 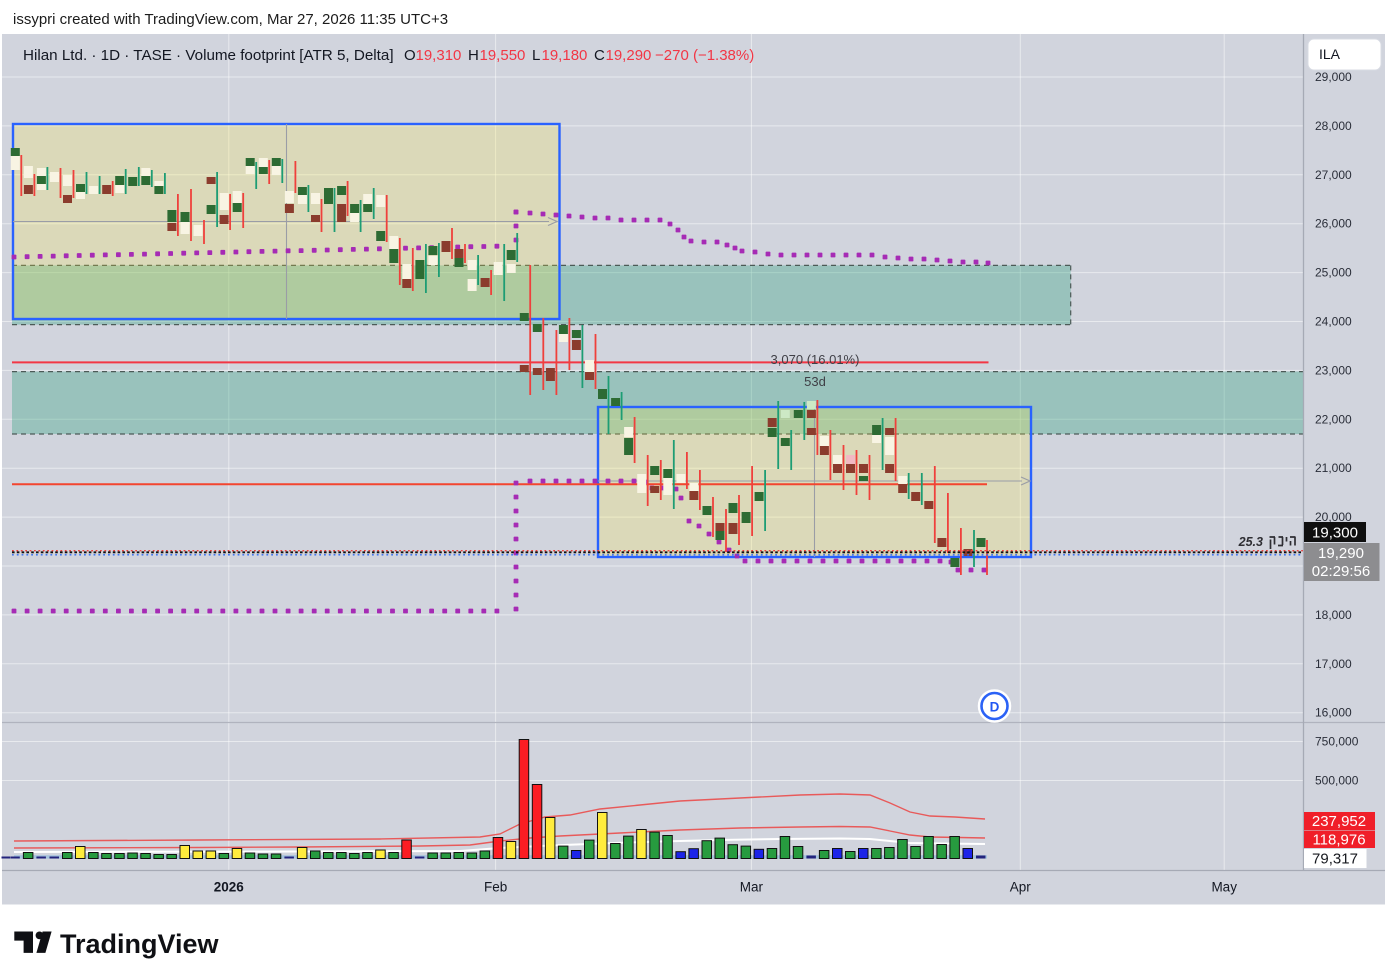 I want to click on svg-text: 19,180, so click(x=565, y=55).